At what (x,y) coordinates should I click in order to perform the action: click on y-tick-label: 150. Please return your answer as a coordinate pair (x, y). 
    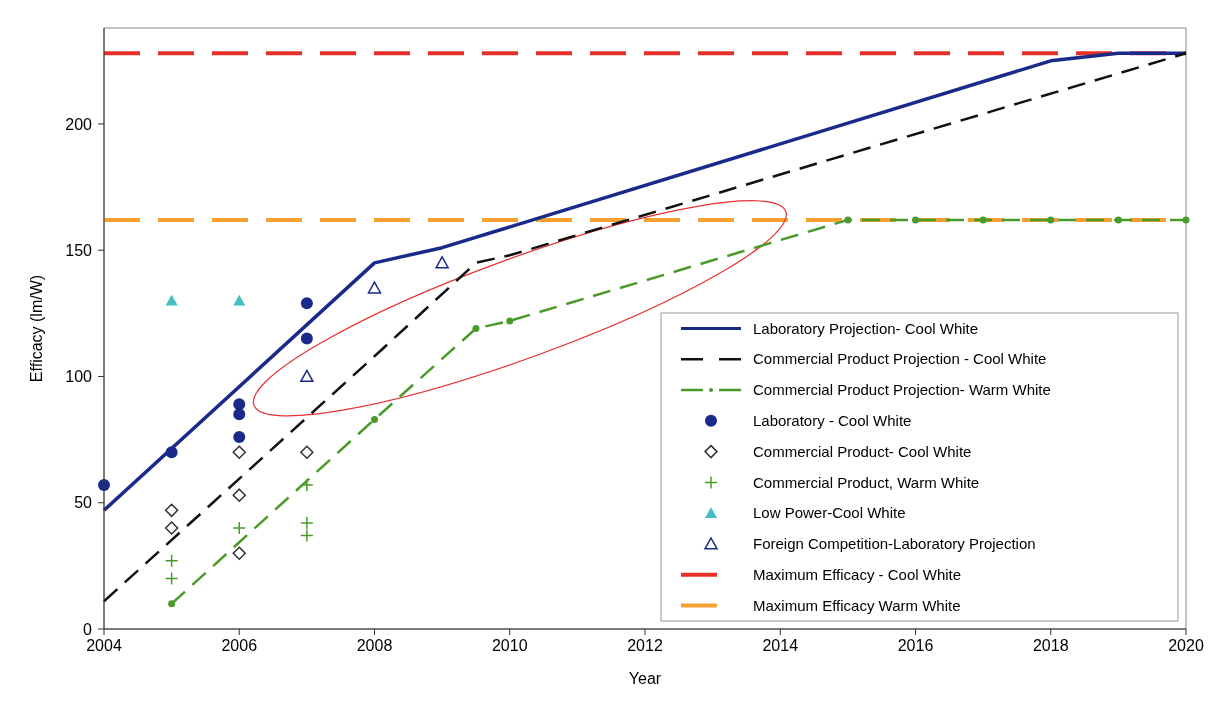
    Looking at the image, I should click on (79, 250).